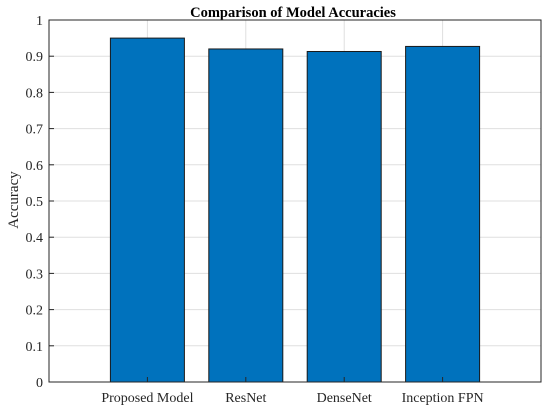 This screenshot has width=550, height=415. I want to click on y-tick-label: 0.2, so click(35, 311).